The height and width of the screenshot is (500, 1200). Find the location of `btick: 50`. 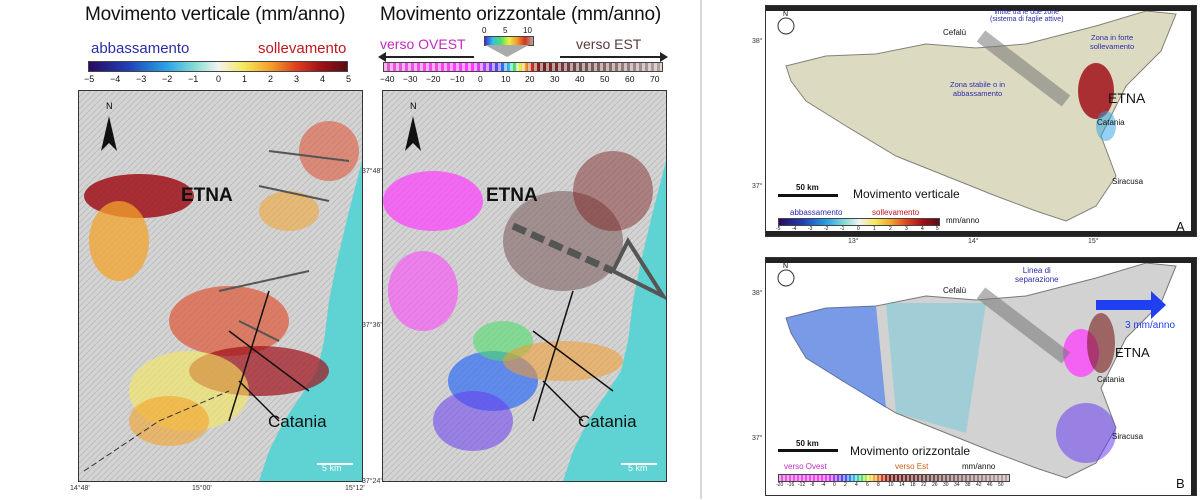

btick: 50 is located at coordinates (1001, 485).